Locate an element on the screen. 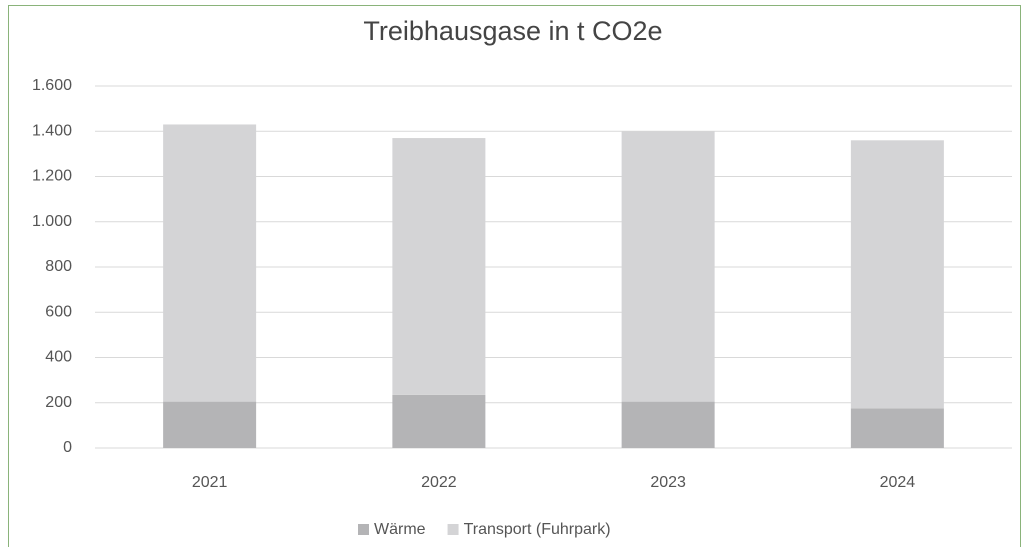  y-tick-label: 1.400 is located at coordinates (52, 130).